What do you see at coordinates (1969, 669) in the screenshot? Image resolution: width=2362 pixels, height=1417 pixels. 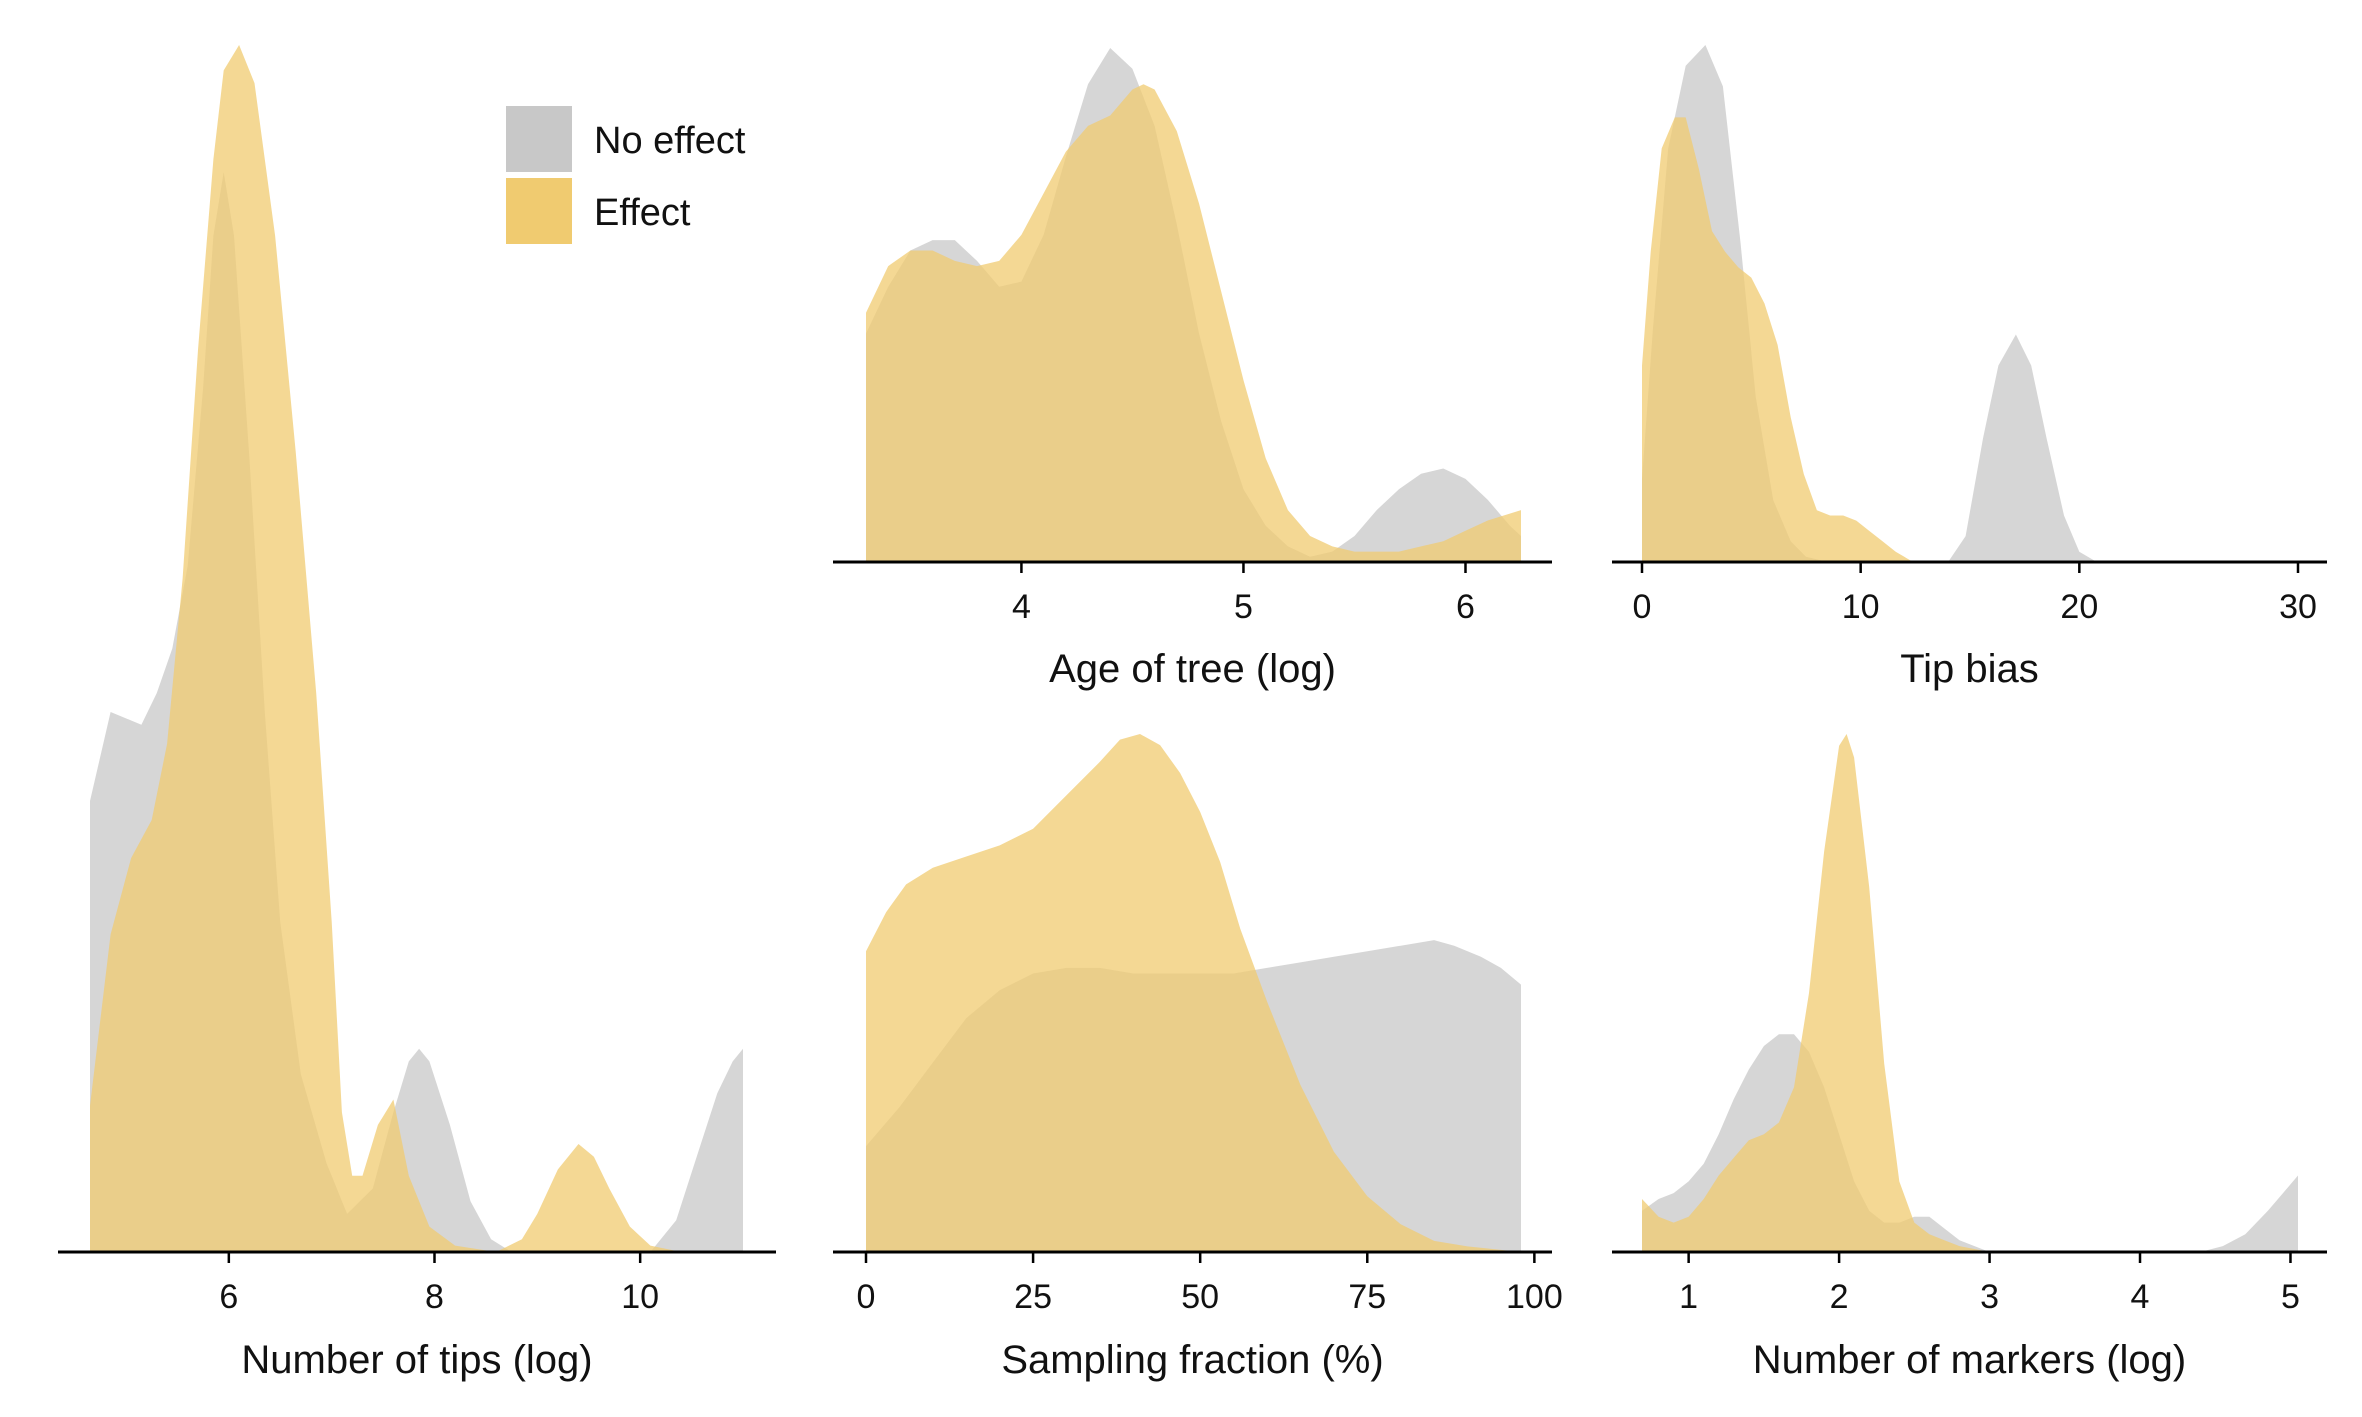 I see `tipbias-x-axis-title: Tip bias` at bounding box center [1969, 669].